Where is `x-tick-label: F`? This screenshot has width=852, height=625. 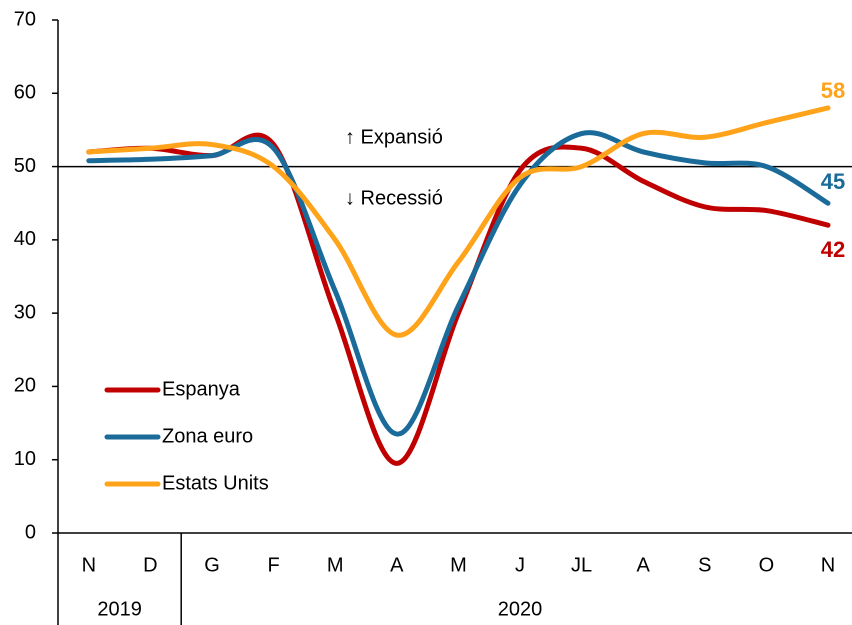
x-tick-label: F is located at coordinates (273, 565).